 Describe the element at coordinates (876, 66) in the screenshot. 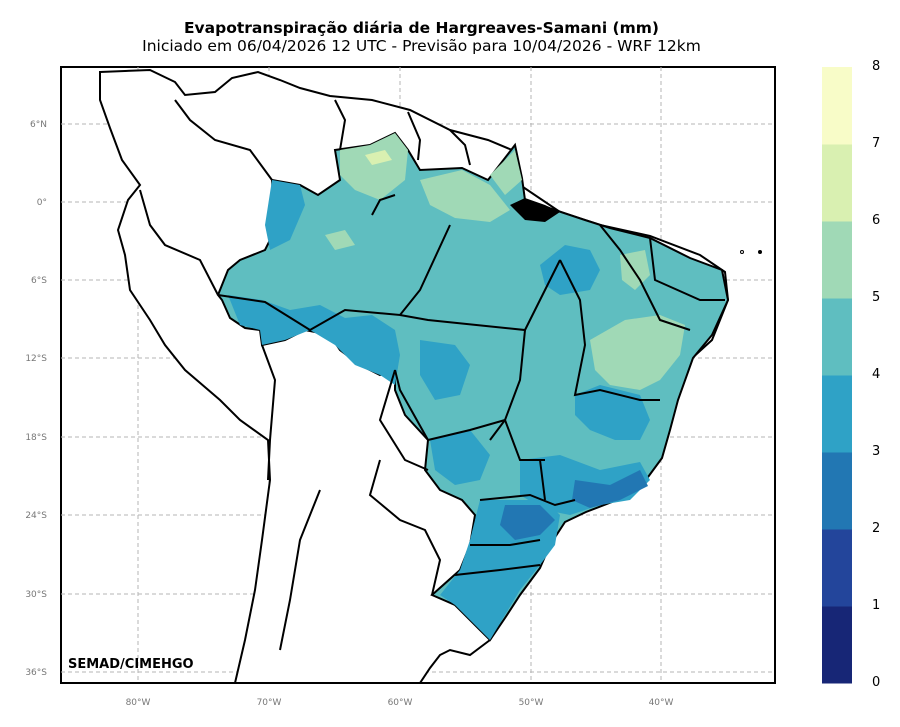

I see `colorbar-tick-label: 8` at that location.